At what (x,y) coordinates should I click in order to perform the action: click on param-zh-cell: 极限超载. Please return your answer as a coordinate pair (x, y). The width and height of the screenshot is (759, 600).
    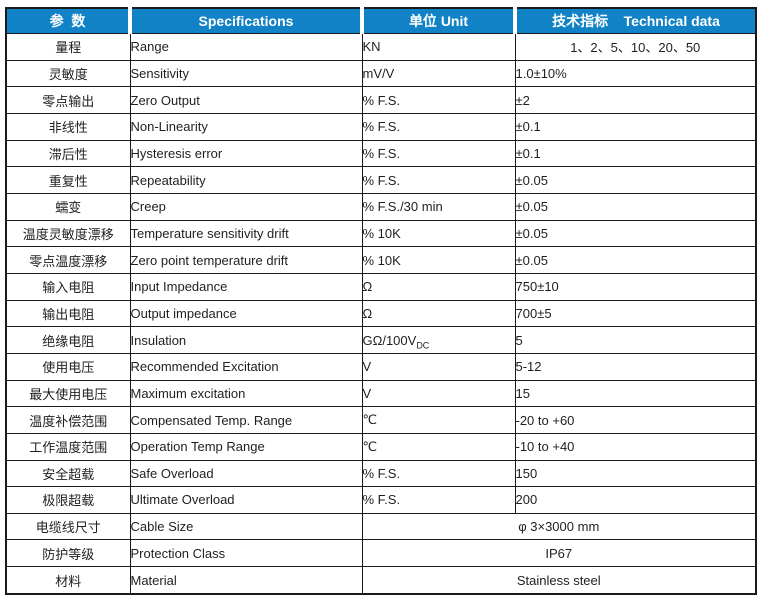
    Looking at the image, I should click on (68, 500).